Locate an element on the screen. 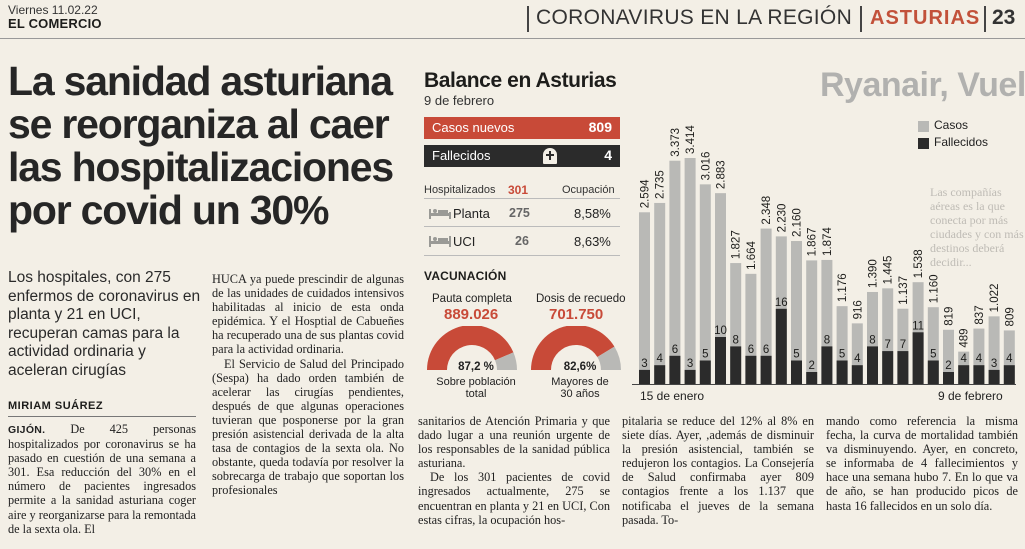 The image size is (1025, 549). deaths-value-label: 16 is located at coordinates (781, 303).